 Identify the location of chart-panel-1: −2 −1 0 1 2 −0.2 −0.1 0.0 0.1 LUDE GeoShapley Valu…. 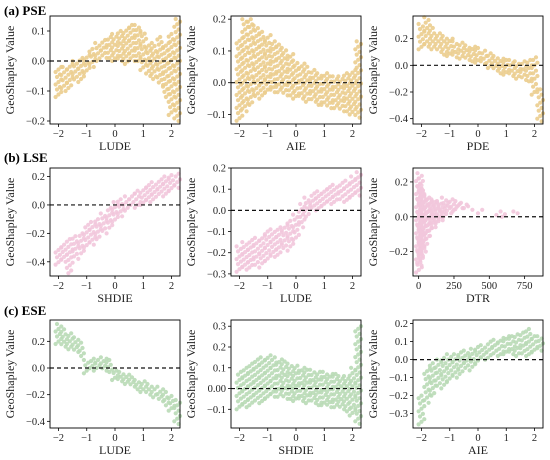
(93, 84).